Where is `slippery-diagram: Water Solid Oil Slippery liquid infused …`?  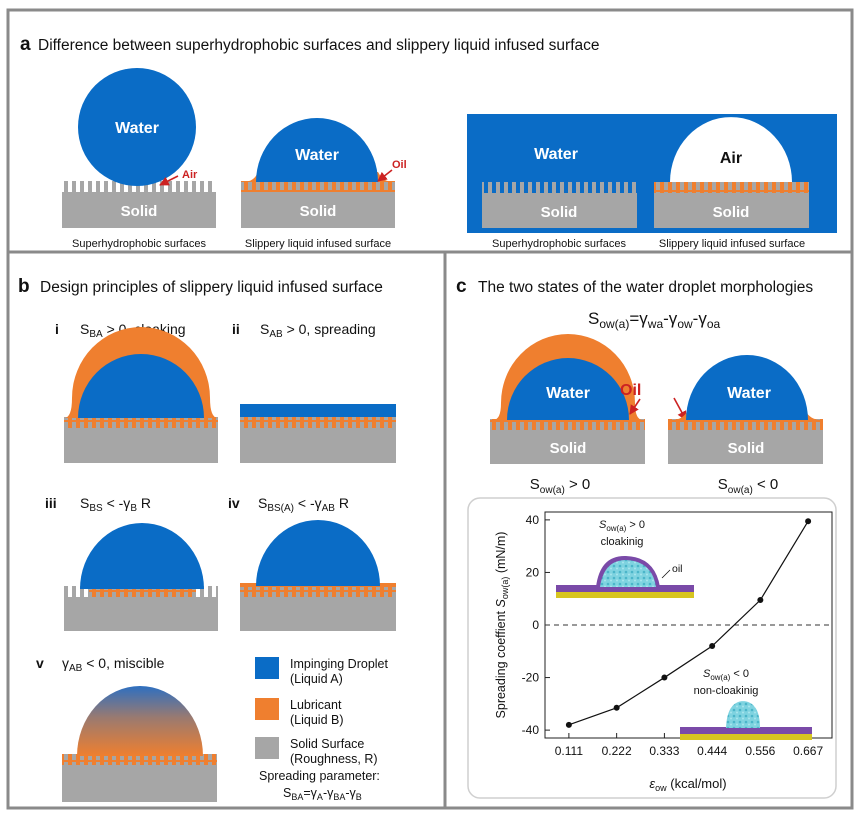
slippery-diagram: Water Solid Oil Slippery liquid infused … is located at coordinates (324, 184).